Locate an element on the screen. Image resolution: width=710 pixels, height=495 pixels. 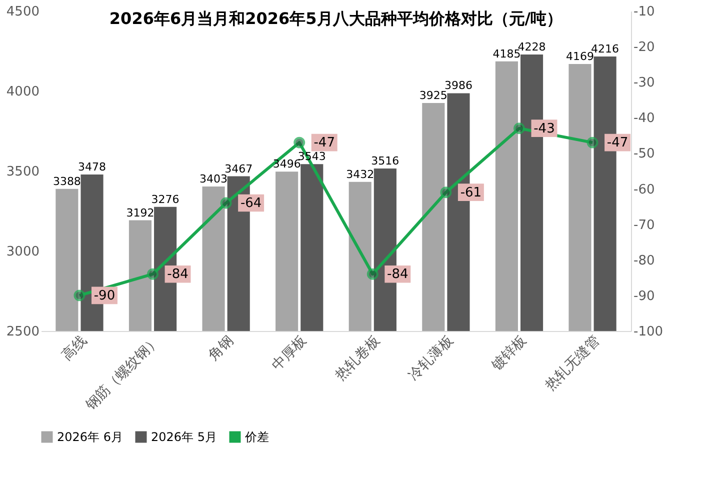
x-tick-label: 热轧无缝管 is located at coordinates (573, 363).